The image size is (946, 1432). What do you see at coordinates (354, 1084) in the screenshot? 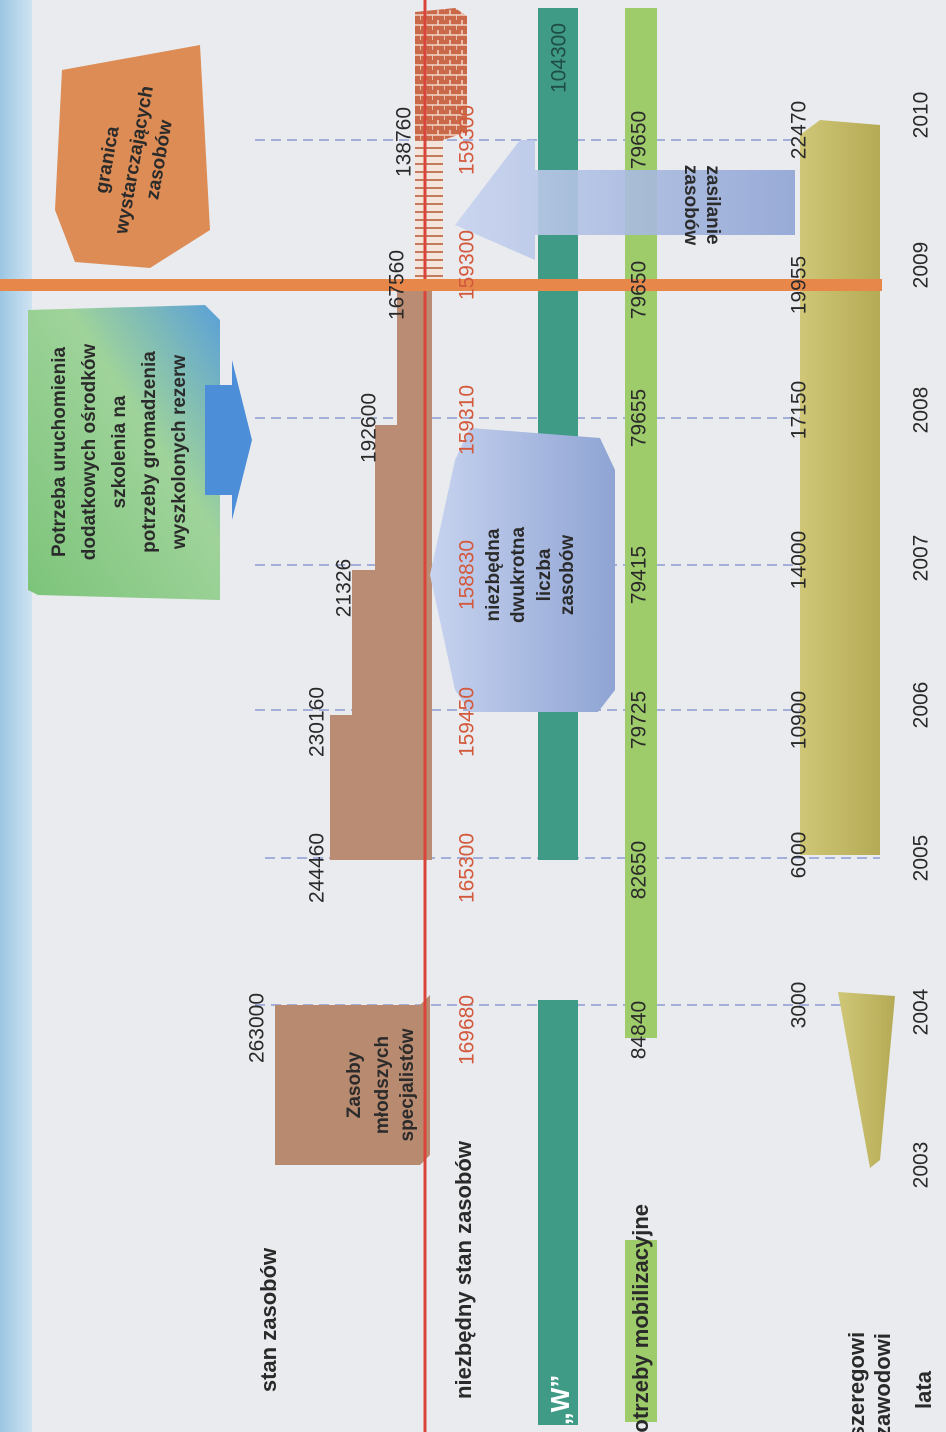
I see `callout-text: Zasoby` at bounding box center [354, 1084].